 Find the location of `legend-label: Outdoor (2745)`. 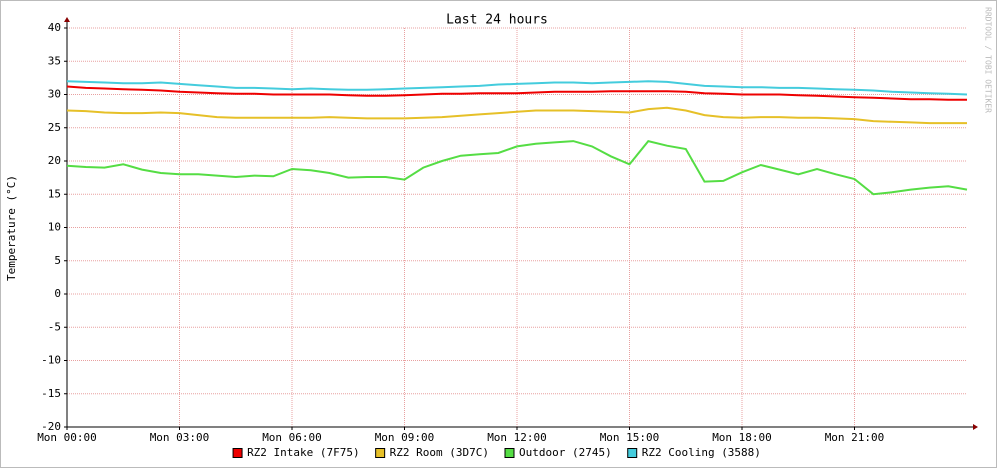

legend-label: Outdoor (2745) is located at coordinates (565, 452).